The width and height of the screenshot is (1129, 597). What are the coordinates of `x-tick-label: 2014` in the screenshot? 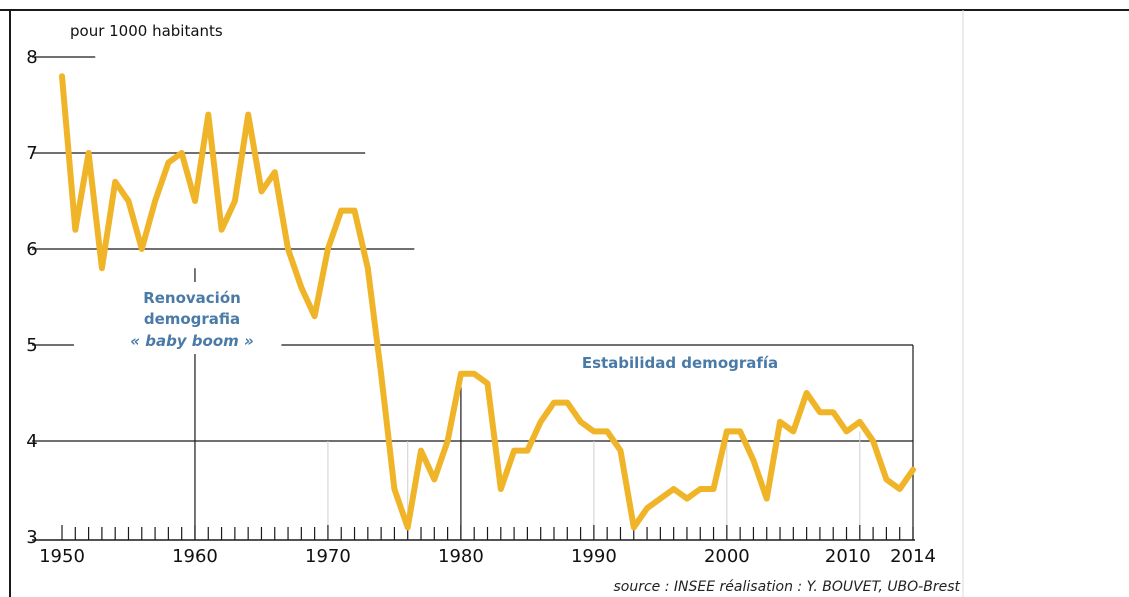 It's located at (913, 556).